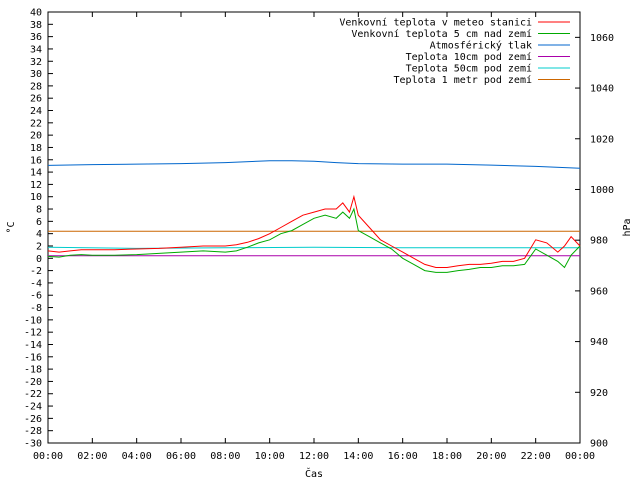  I want to click on right-tick-label: 960, so click(599, 291).